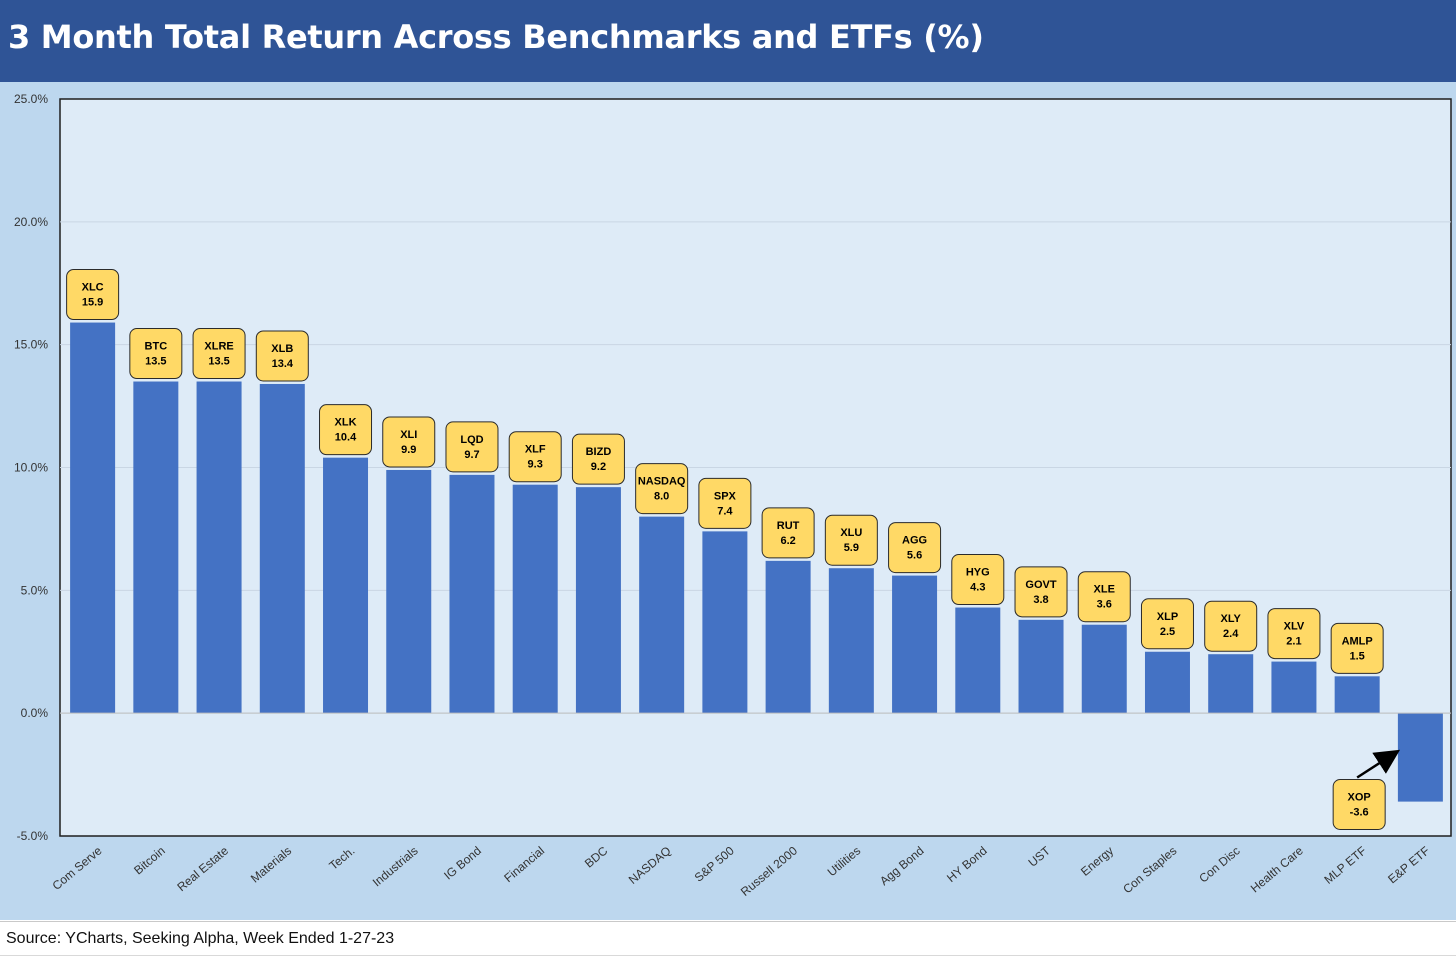 Image resolution: width=1456 pixels, height=962 pixels. What do you see at coordinates (714, 863) in the screenshot?
I see `x-tick-label: S&P 500` at bounding box center [714, 863].